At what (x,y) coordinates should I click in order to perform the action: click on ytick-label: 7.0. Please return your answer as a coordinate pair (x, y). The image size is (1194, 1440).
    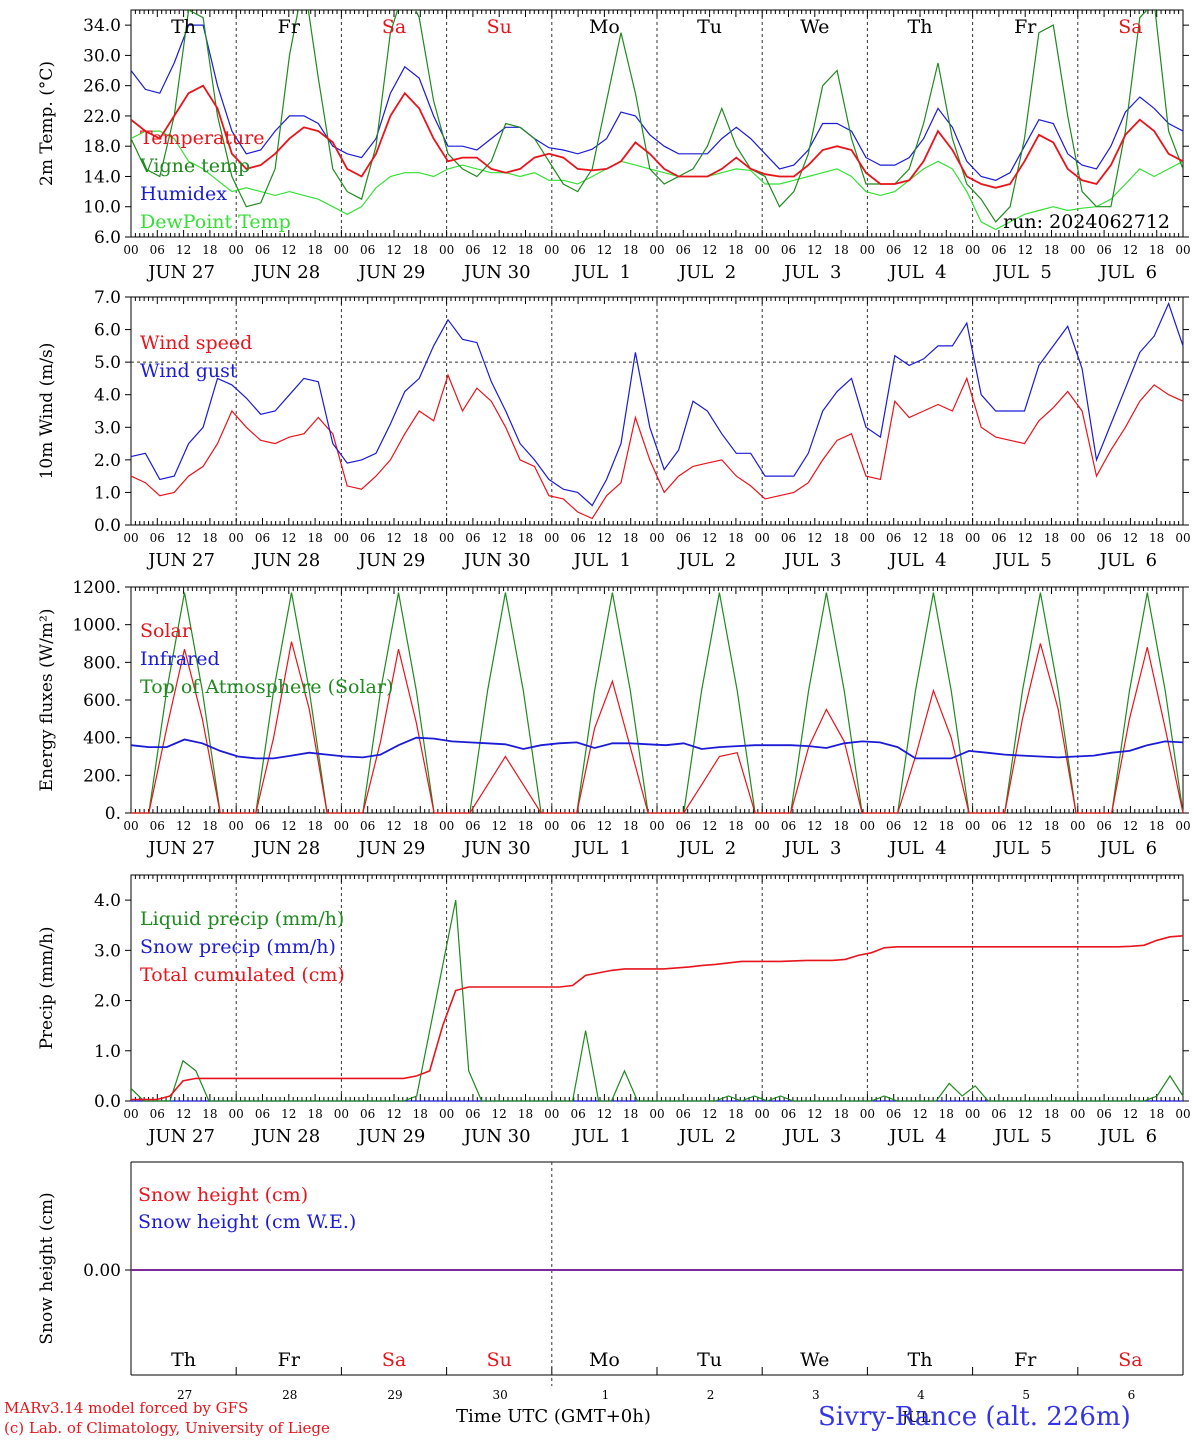
    Looking at the image, I should click on (107, 298).